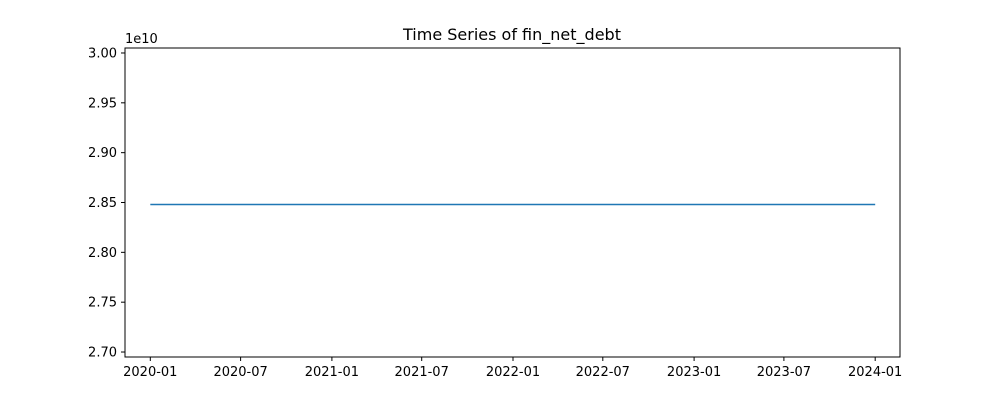 This screenshot has height=400, width=1000. What do you see at coordinates (102, 203) in the screenshot?
I see `y-tick-label: 2.85` at bounding box center [102, 203].